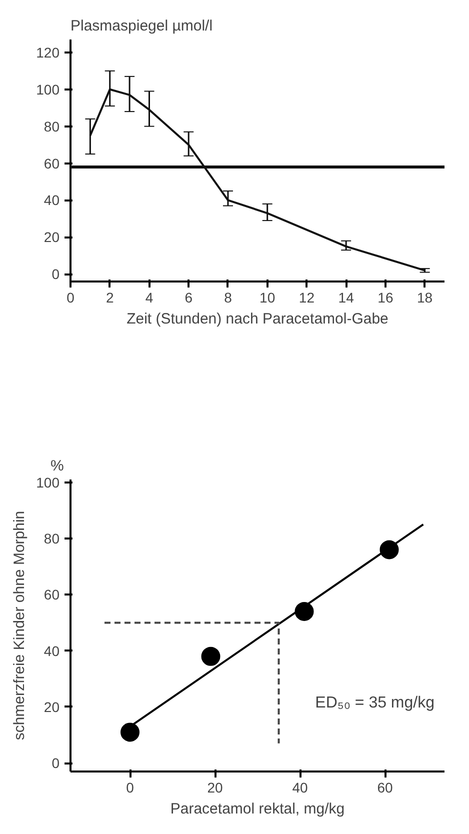 The width and height of the screenshot is (469, 834). I want to click on annotation: ED₅₀ = 35 mg/kg, so click(374, 703).